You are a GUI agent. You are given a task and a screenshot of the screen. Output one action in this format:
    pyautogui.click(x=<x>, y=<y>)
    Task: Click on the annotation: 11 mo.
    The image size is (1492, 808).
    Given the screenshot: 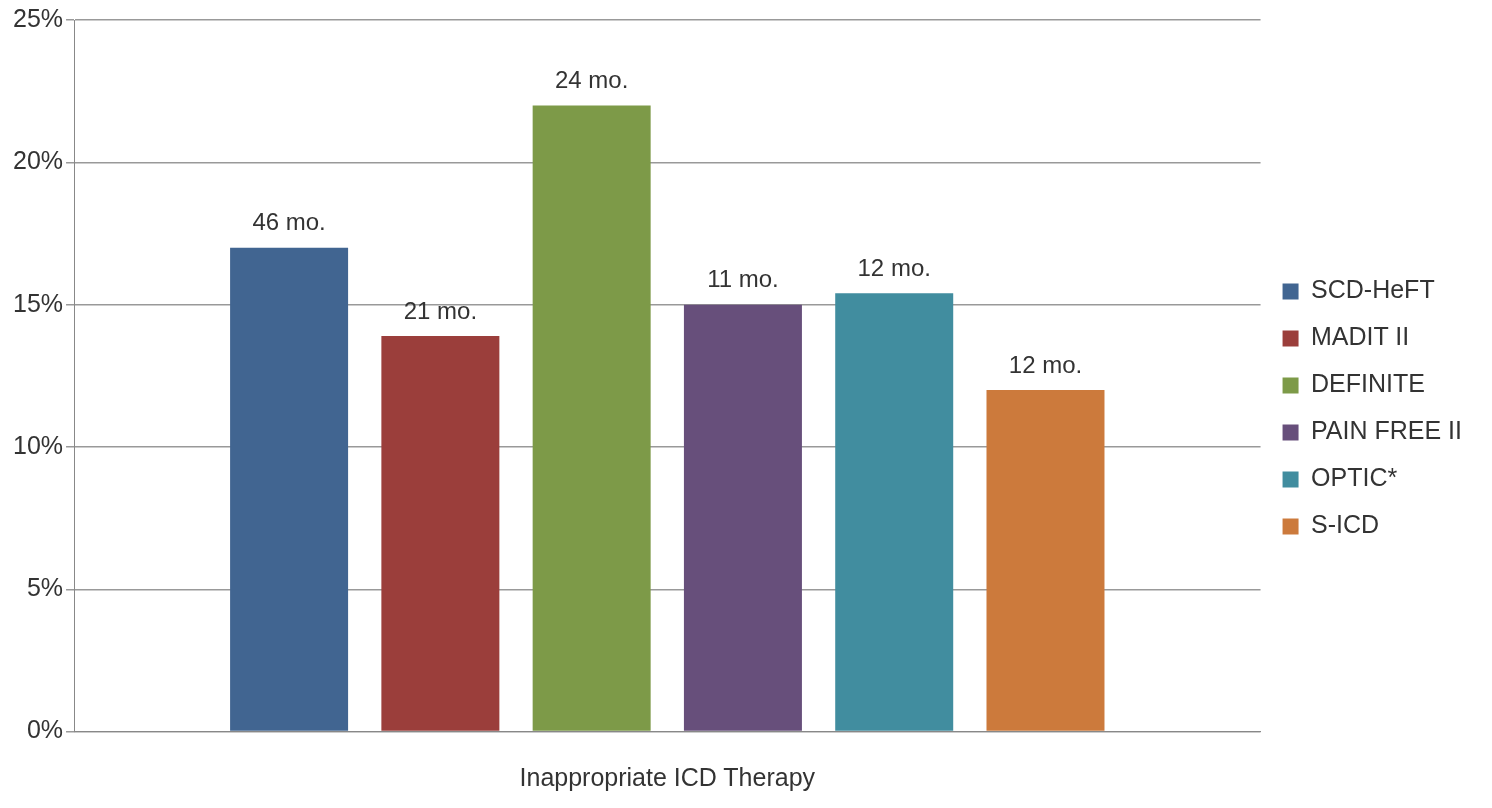 What is the action you would take?
    pyautogui.click(x=743, y=279)
    